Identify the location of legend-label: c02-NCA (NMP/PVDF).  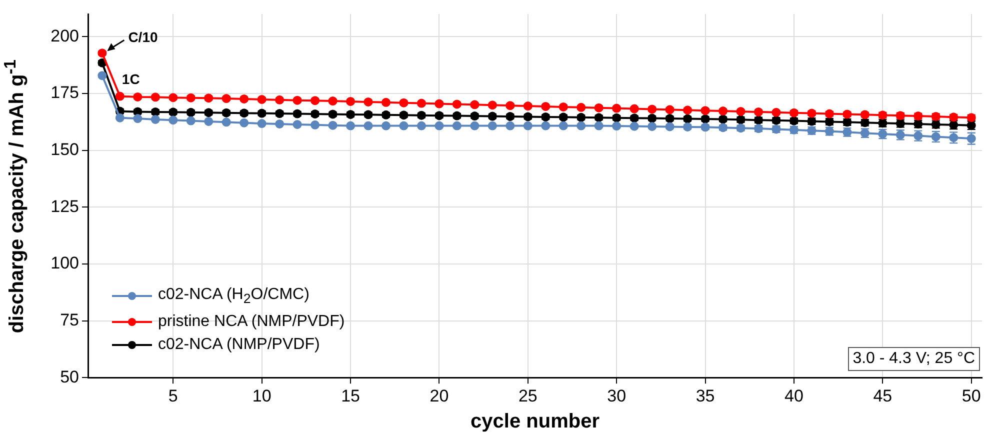
(239, 345).